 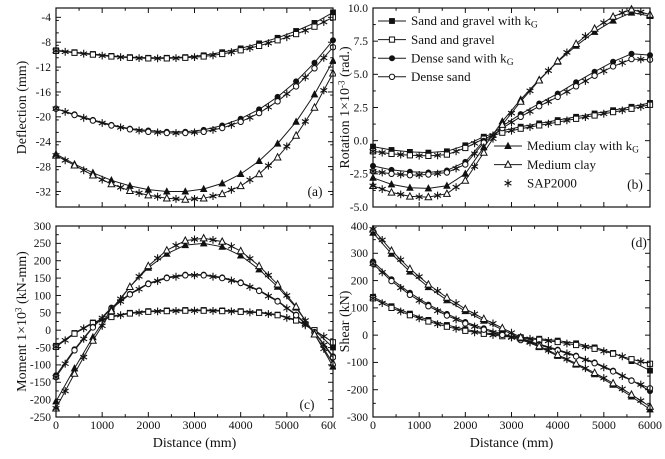 I want to click on series-fc, so click(x=511, y=326).